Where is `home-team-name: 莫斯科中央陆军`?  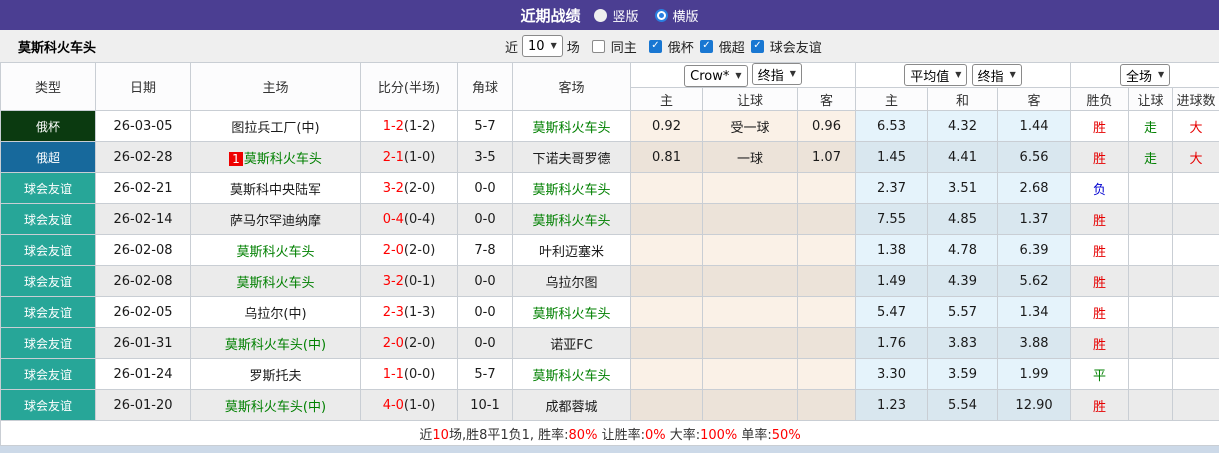
home-team-name: 莫斯科中央陆军 is located at coordinates (275, 190).